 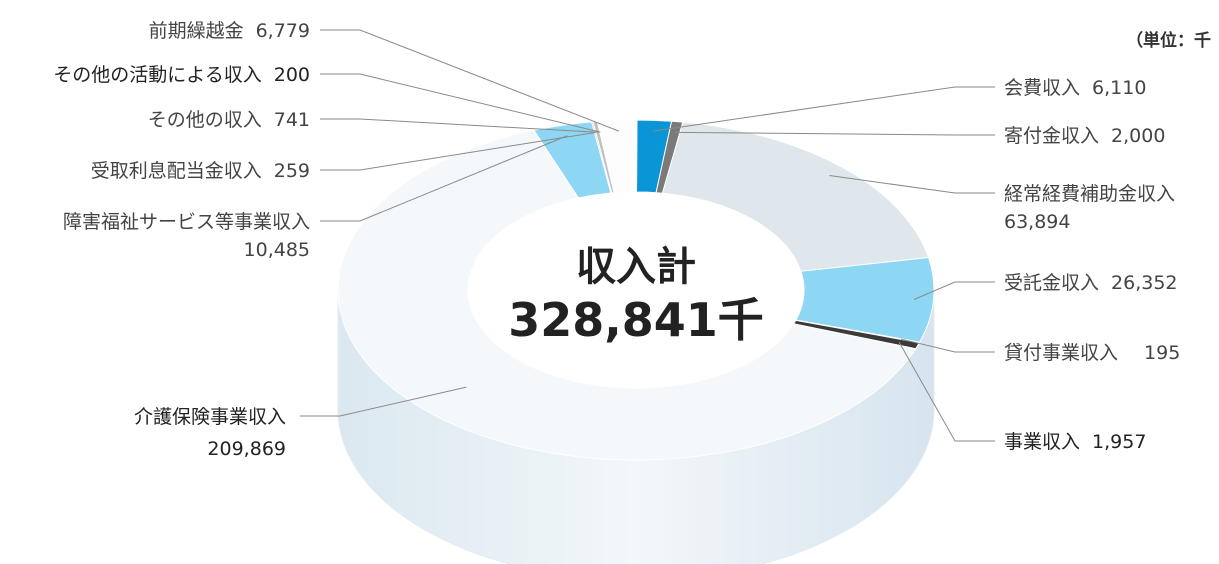 I want to click on label-hojokin-value: 63,894, so click(x=1037, y=222).